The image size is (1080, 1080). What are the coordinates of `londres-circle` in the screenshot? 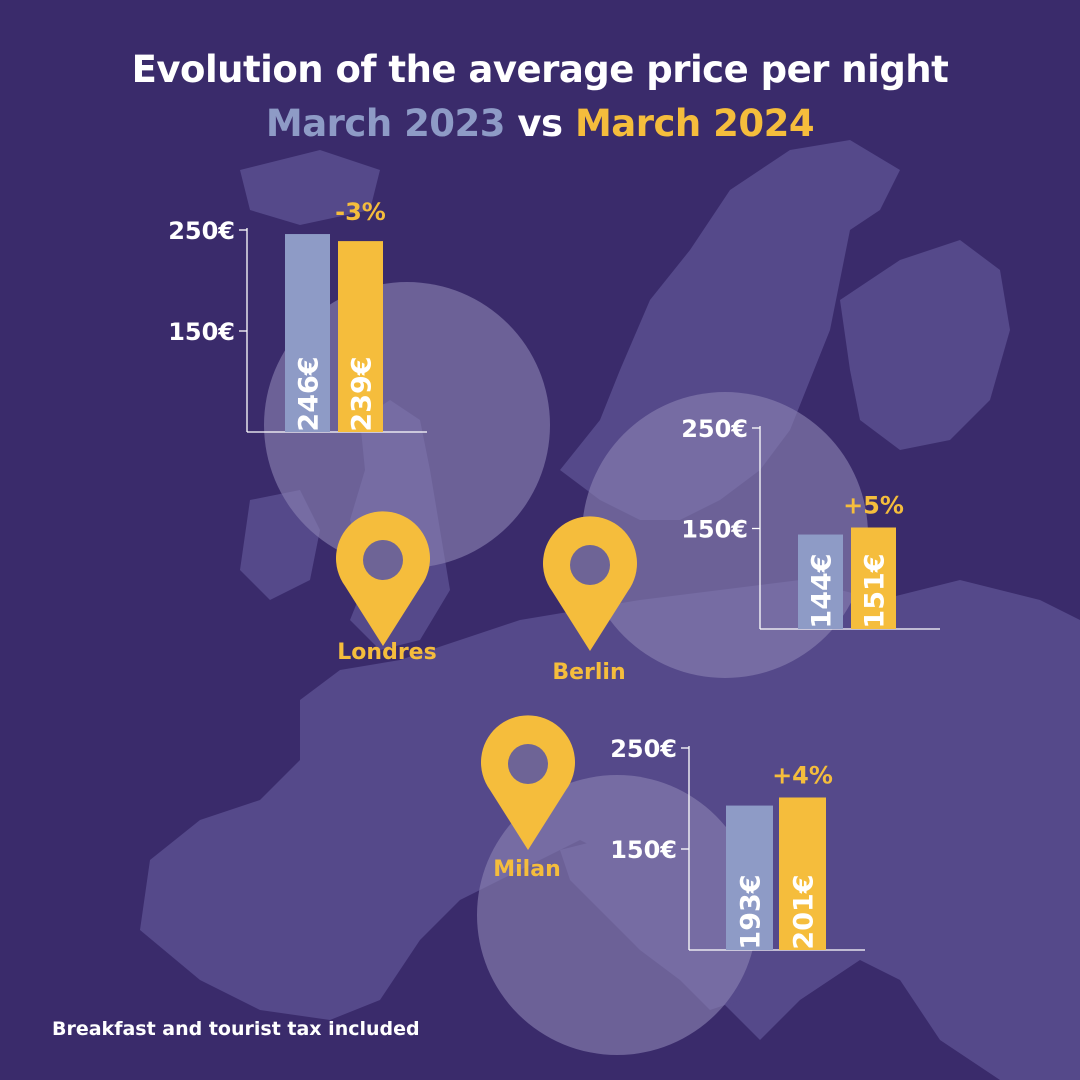 It's located at (407, 425).